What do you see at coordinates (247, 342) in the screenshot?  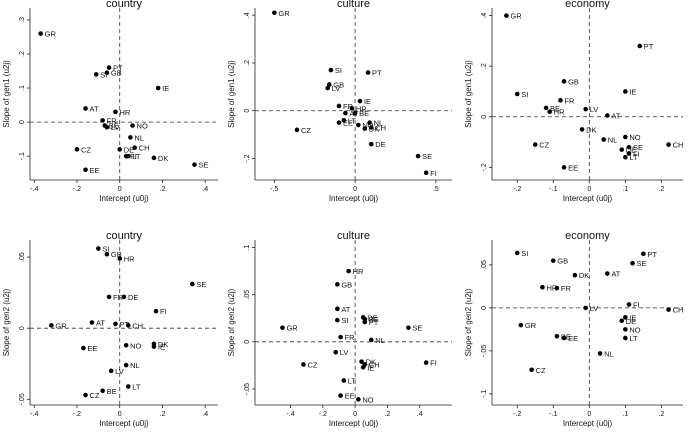 I see `y-tick-label: 0` at bounding box center [247, 342].